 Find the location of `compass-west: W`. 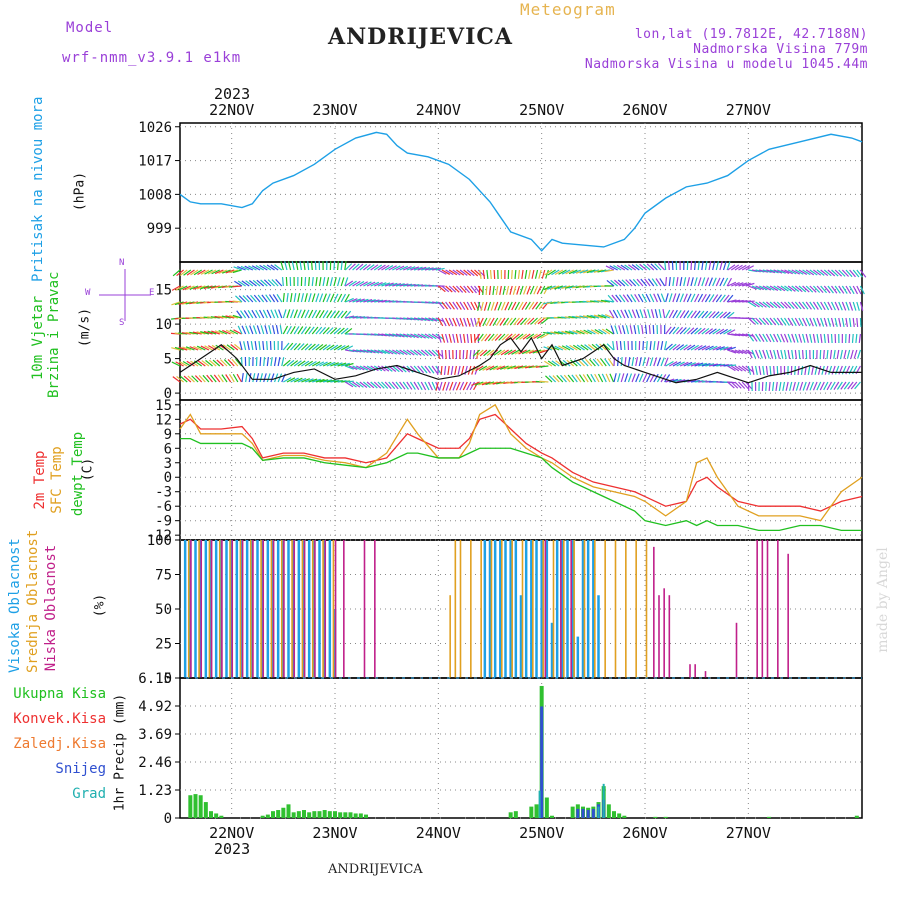

compass-west: W is located at coordinates (88, 293).